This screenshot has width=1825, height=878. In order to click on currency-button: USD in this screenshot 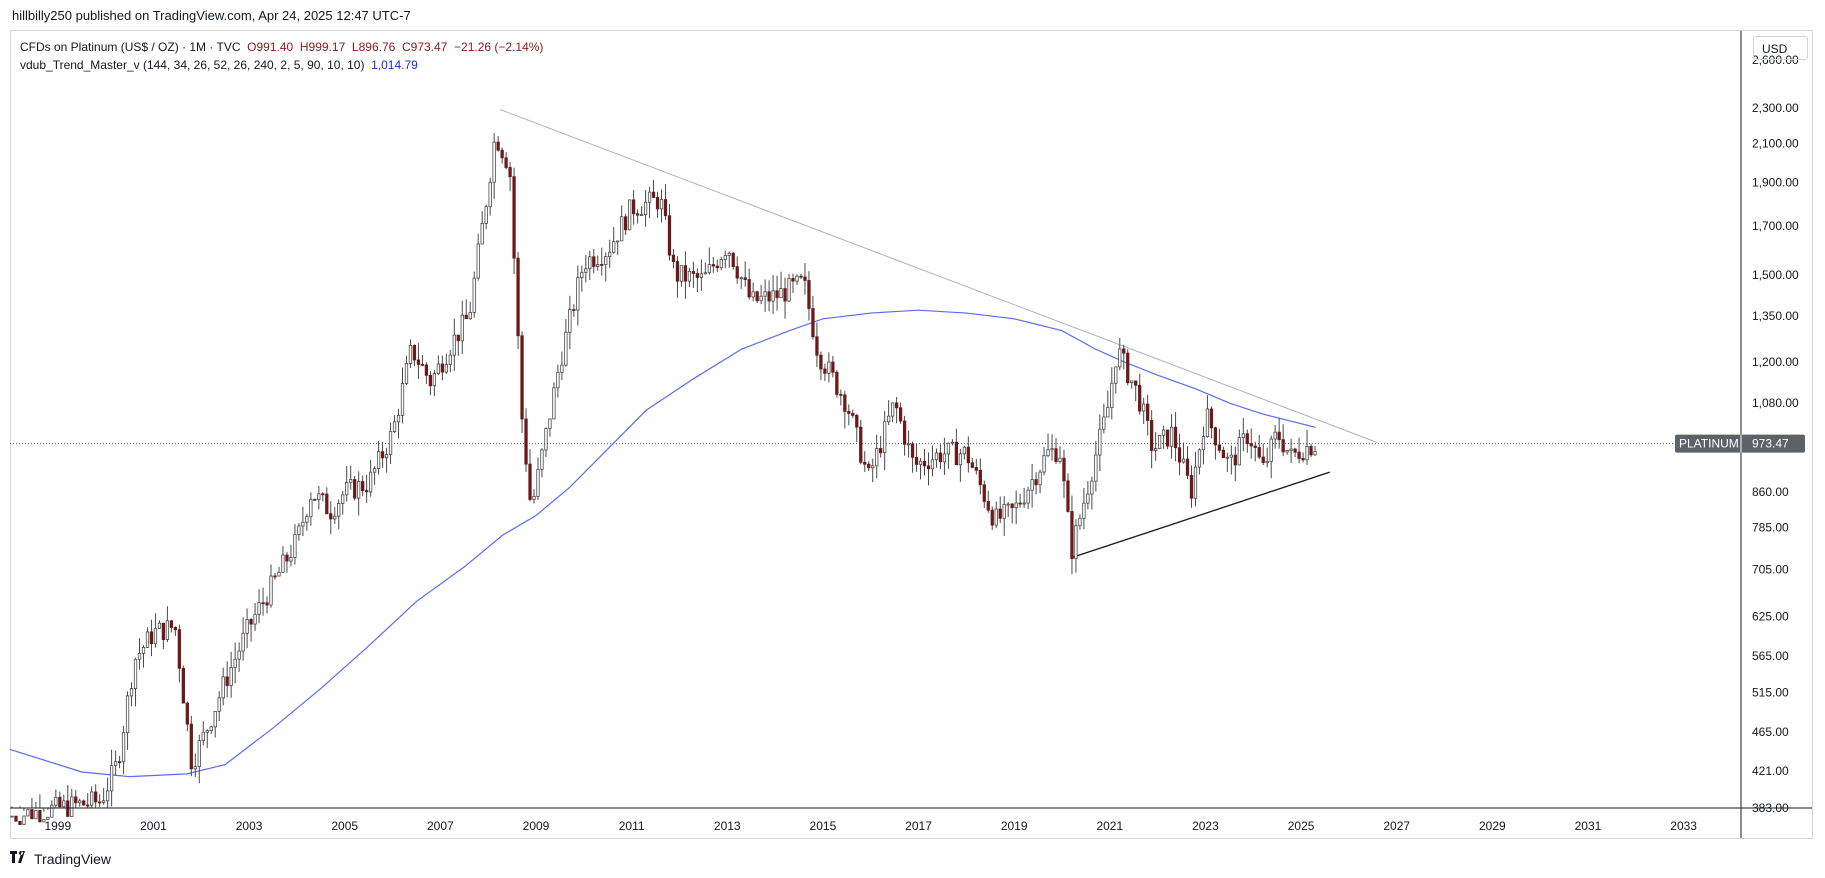, I will do `click(1780, 48)`.